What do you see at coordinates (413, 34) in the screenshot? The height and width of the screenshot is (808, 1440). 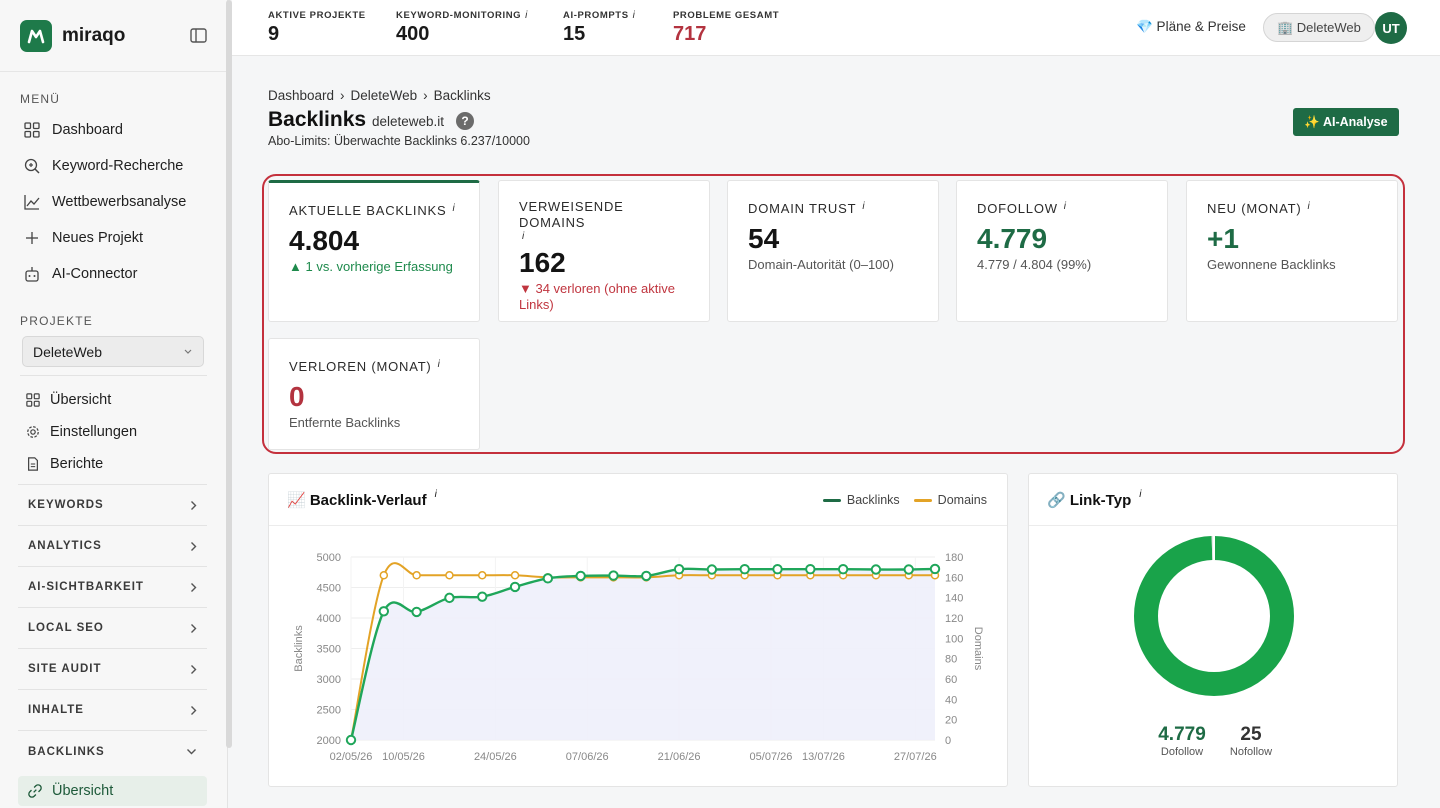 I see `stat-value: 400` at bounding box center [413, 34].